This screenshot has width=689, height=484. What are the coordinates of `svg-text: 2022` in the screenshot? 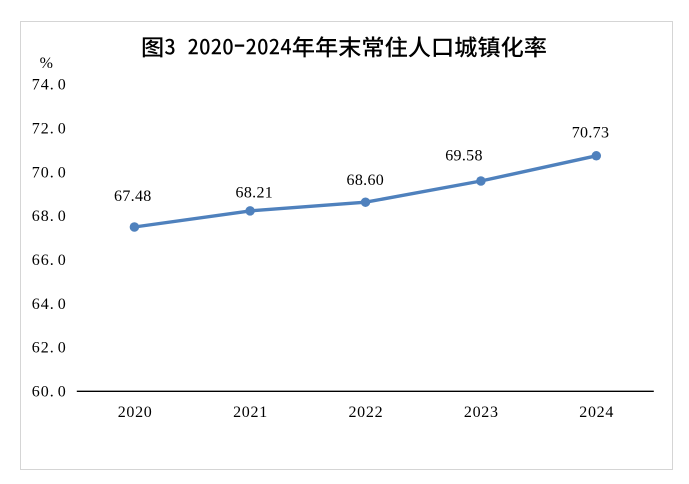 It's located at (365, 412).